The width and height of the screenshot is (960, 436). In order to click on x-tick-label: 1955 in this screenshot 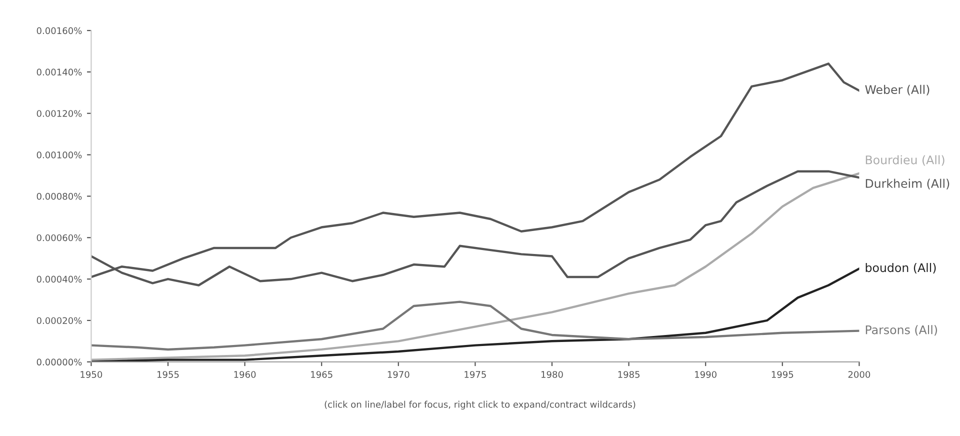, I will do `click(168, 374)`.